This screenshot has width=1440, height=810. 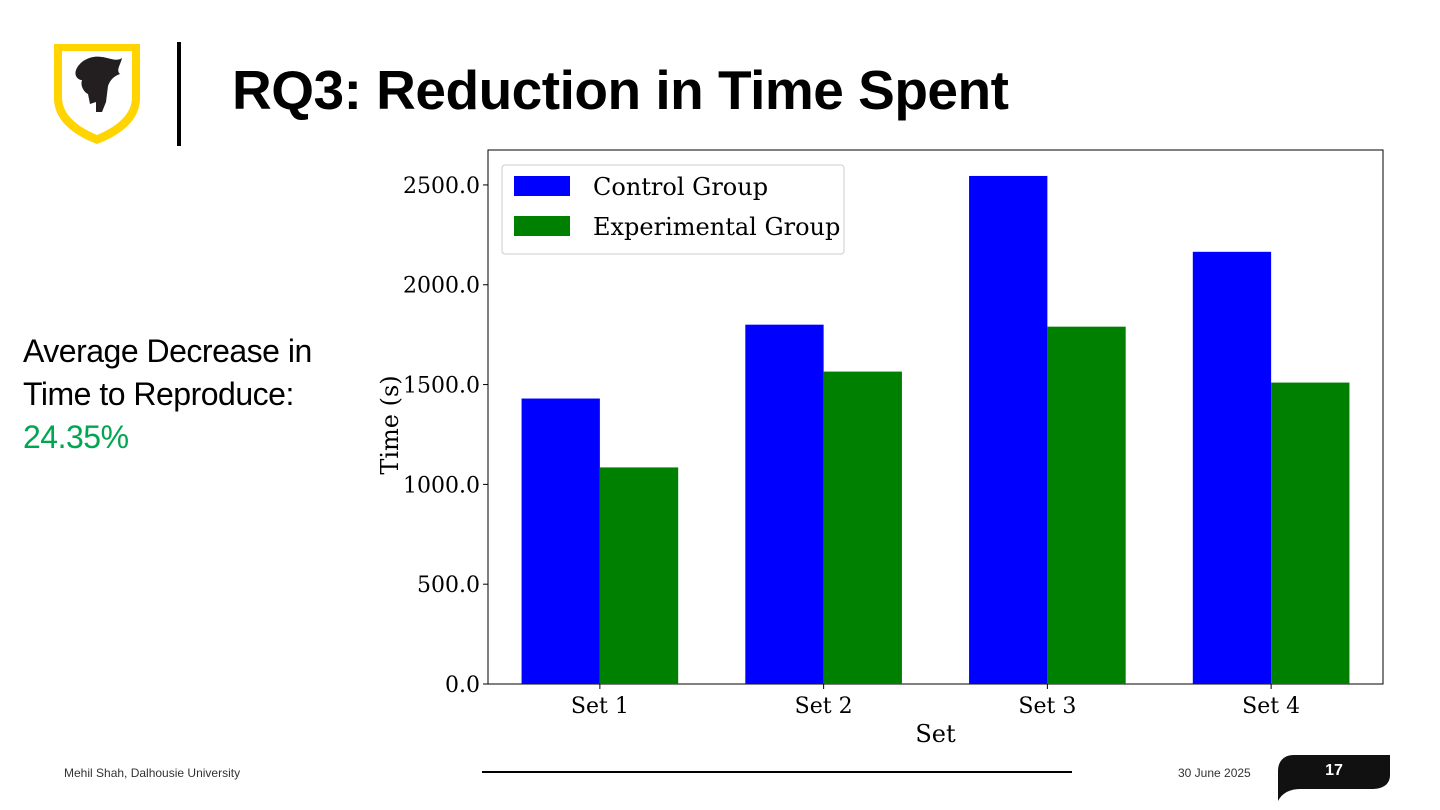 I want to click on legend-box, so click(x=673, y=209).